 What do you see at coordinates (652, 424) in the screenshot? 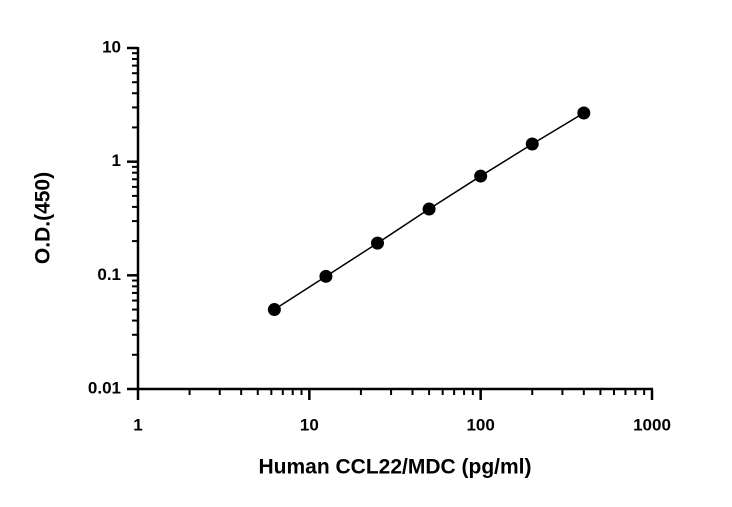
I see `x-tick-label: 1000` at bounding box center [652, 424].